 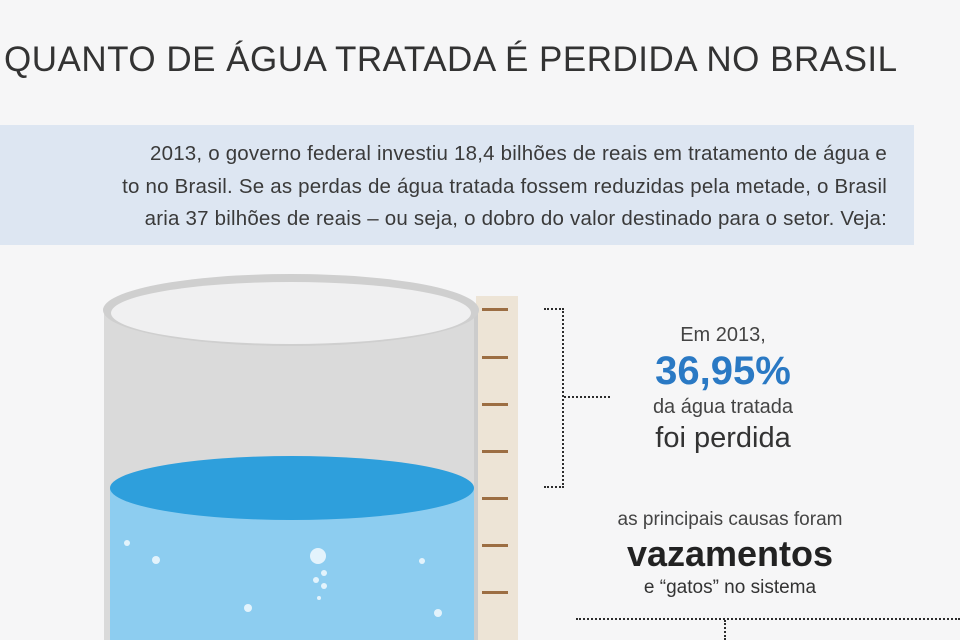 I want to click on stat-percent: 36,95%, so click(x=723, y=371).